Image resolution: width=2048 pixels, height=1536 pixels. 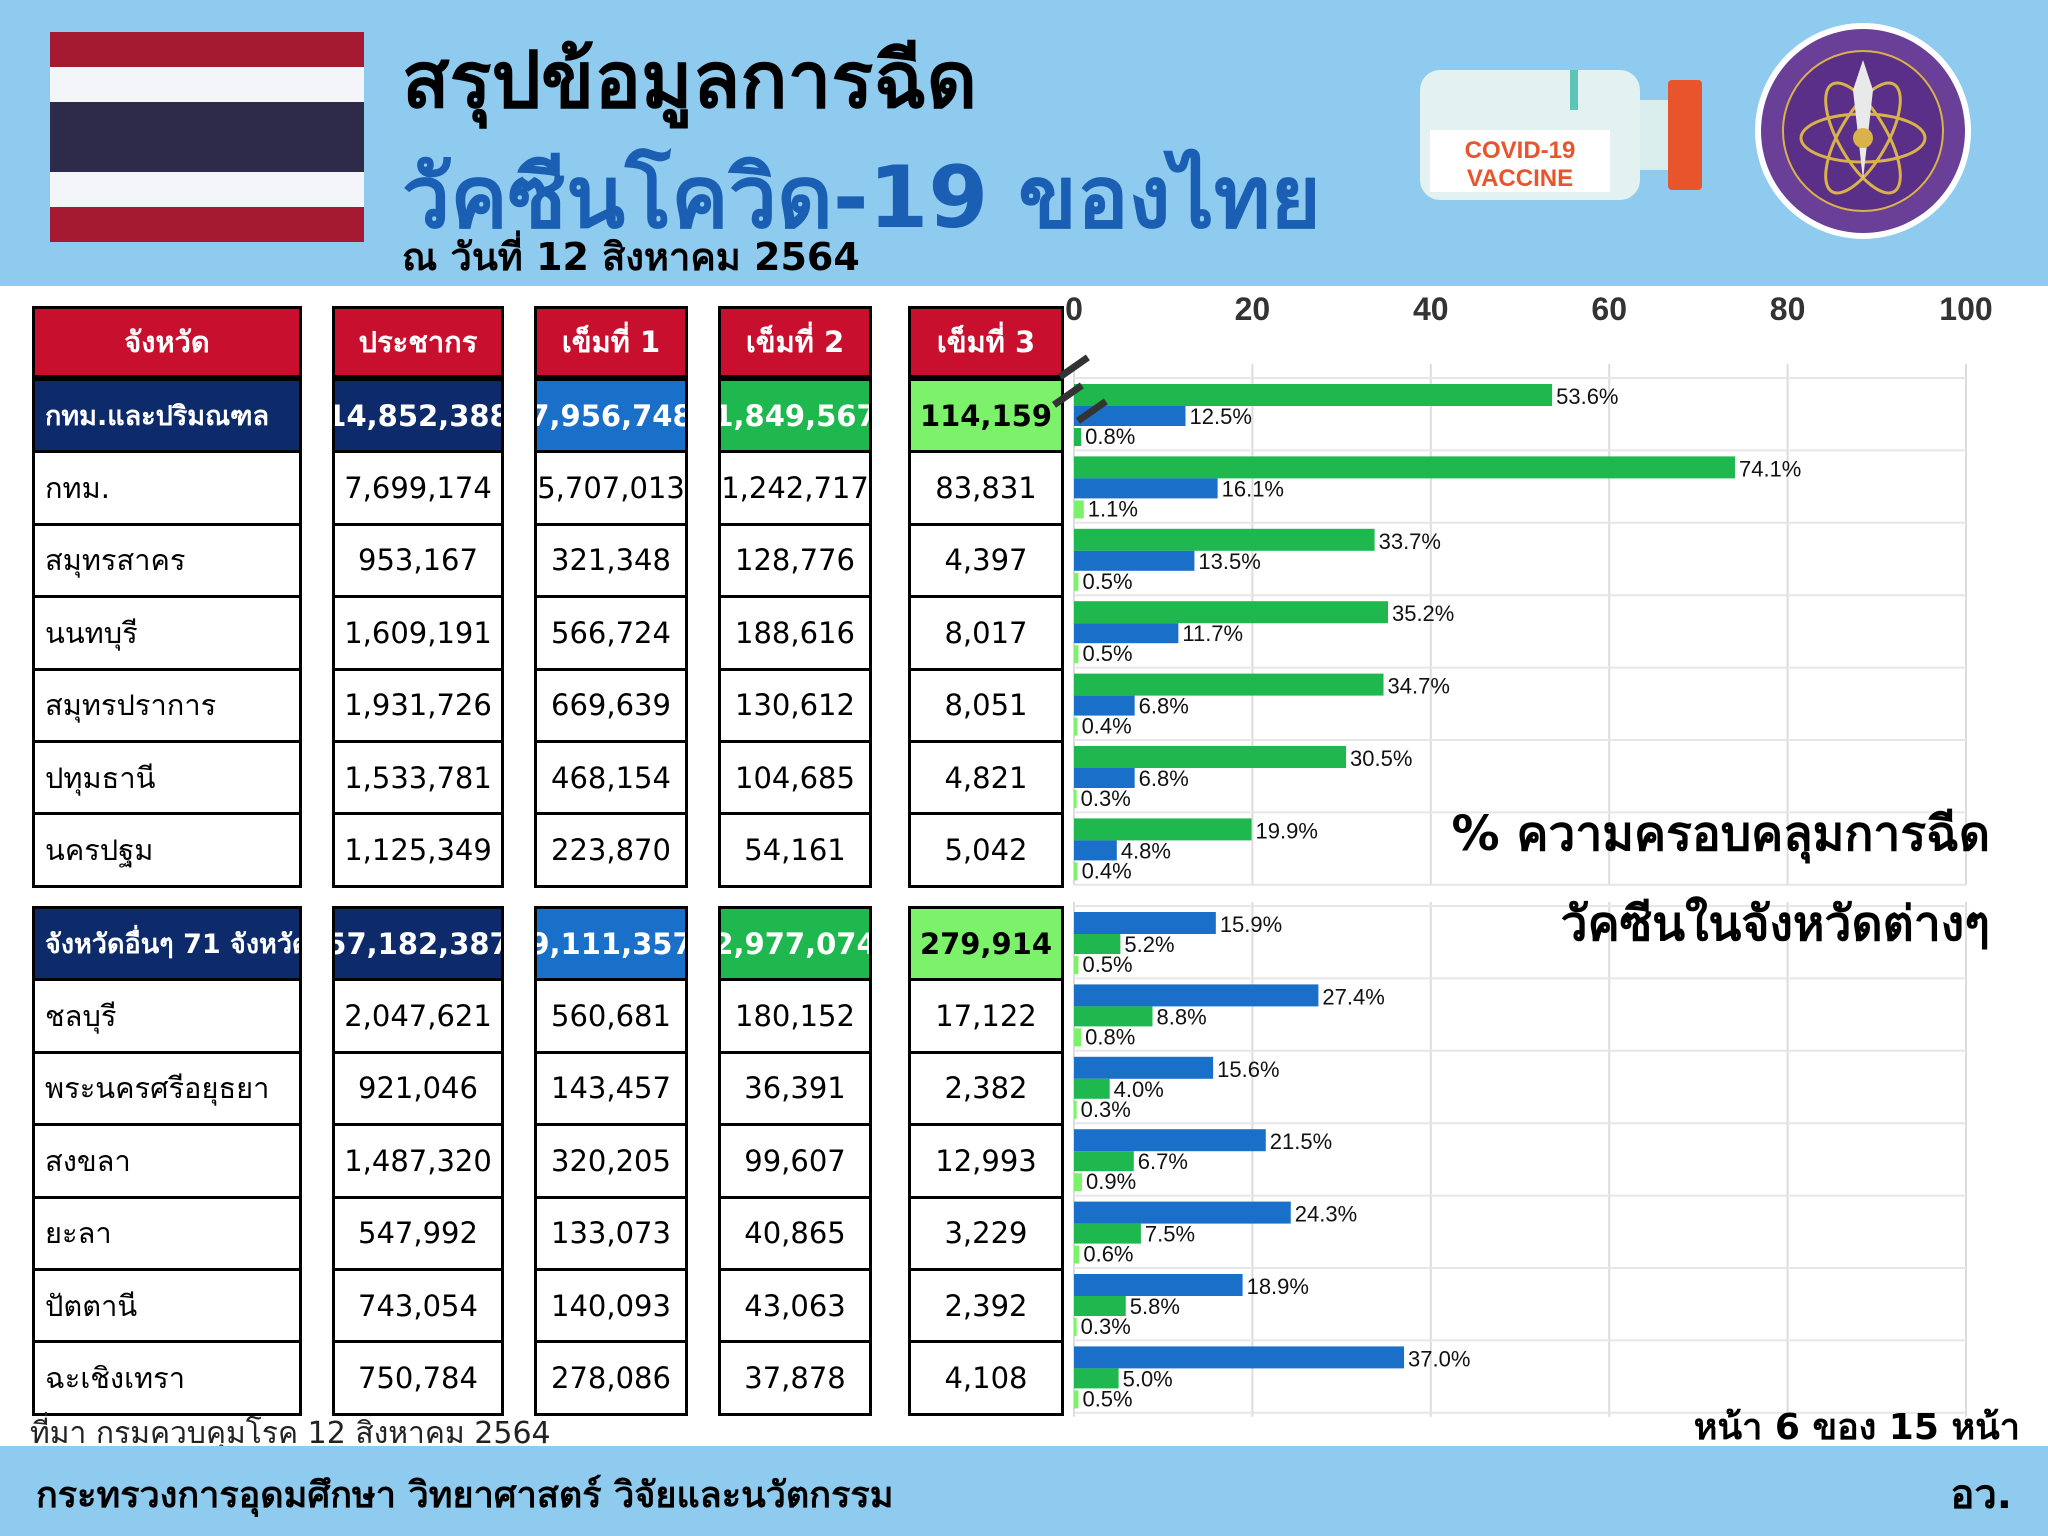 What do you see at coordinates (795, 1161) in the screenshot?
I see `row-dose2-cell: 99,607` at bounding box center [795, 1161].